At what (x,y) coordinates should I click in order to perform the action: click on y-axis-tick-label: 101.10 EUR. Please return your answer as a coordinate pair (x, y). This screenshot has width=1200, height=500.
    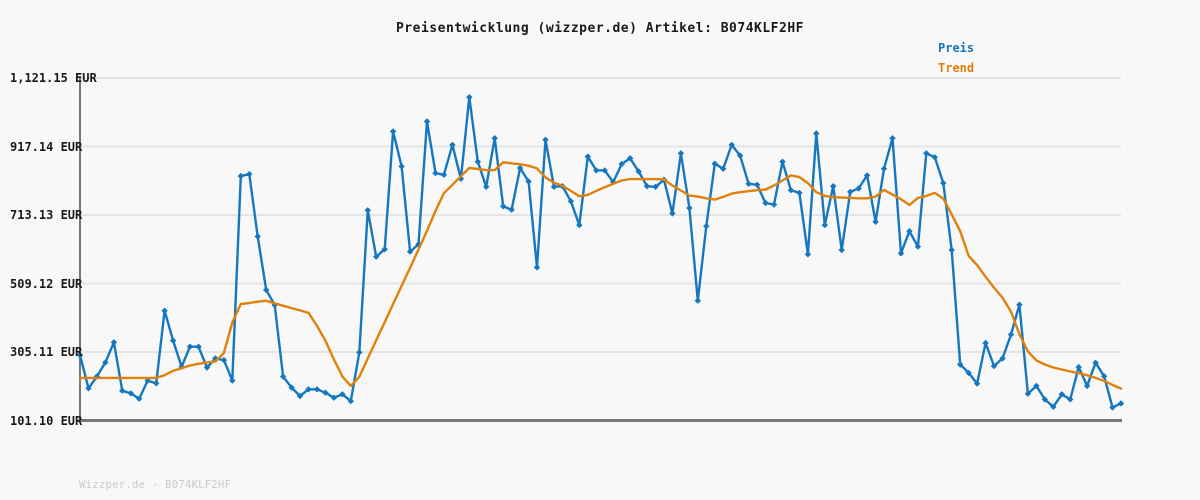
    Looking at the image, I should click on (46, 420).